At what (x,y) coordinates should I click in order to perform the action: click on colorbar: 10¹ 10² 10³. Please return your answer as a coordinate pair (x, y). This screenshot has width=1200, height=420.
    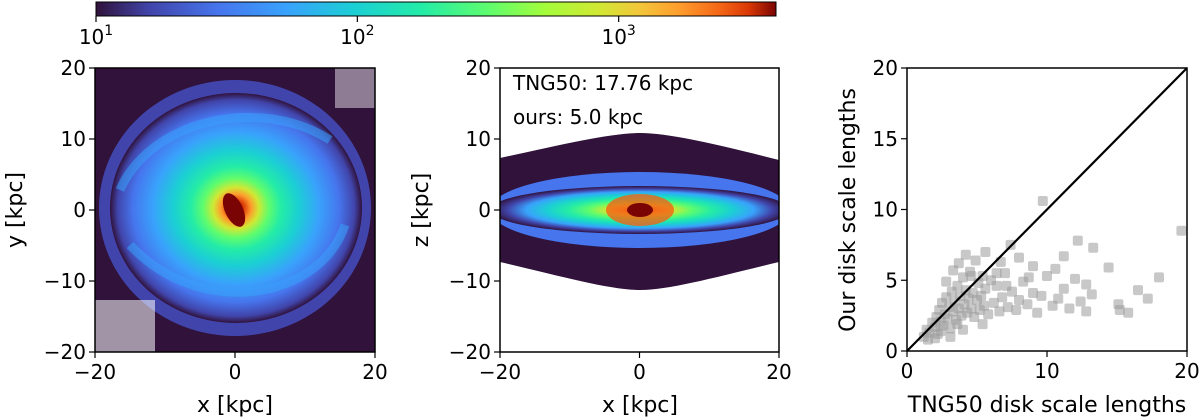
    Looking at the image, I should click on (428, 25).